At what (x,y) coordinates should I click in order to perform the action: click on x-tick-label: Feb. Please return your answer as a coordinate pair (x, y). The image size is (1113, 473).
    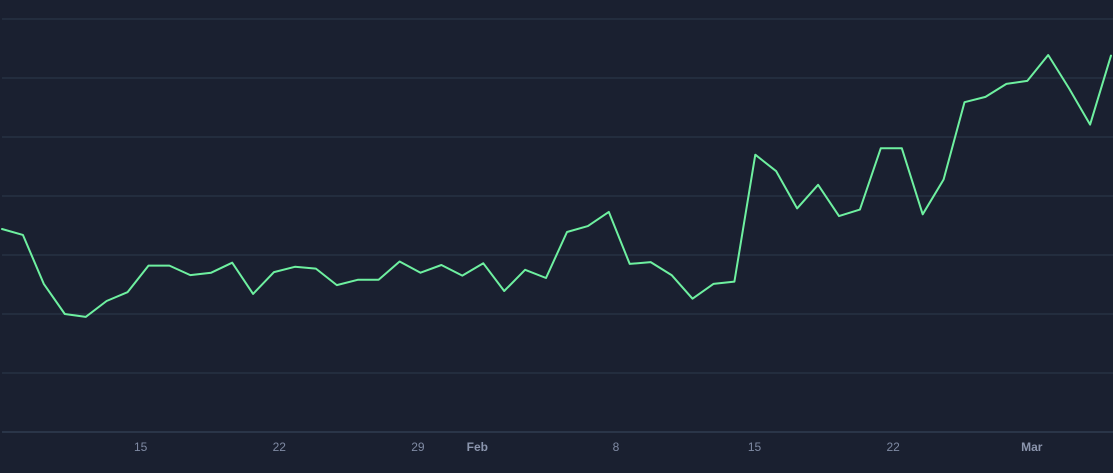
    Looking at the image, I should click on (477, 447).